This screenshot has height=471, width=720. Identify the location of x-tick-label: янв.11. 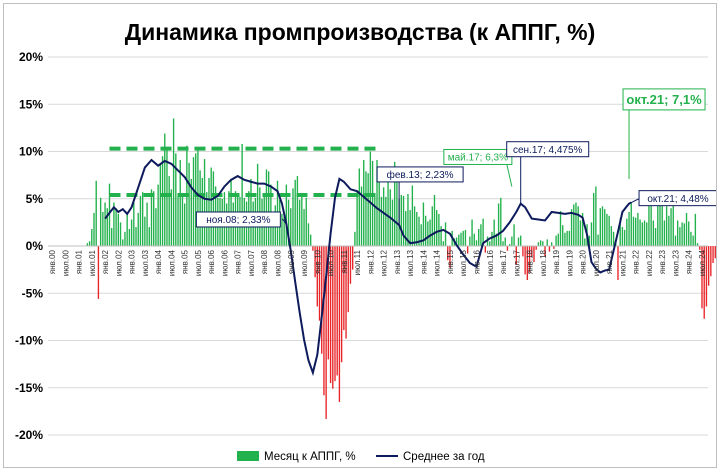
(344, 261).